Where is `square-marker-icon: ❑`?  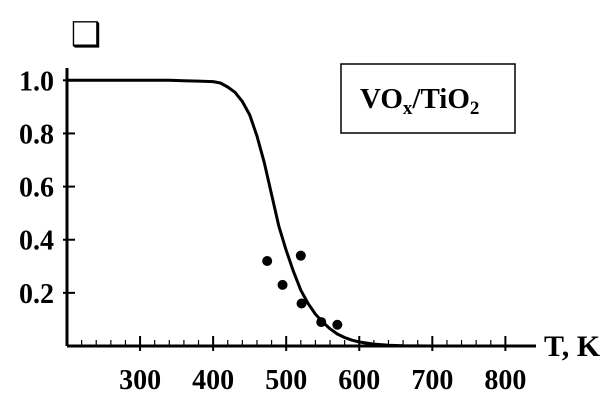
square-marker-icon: ❑ is located at coordinates (86, 35).